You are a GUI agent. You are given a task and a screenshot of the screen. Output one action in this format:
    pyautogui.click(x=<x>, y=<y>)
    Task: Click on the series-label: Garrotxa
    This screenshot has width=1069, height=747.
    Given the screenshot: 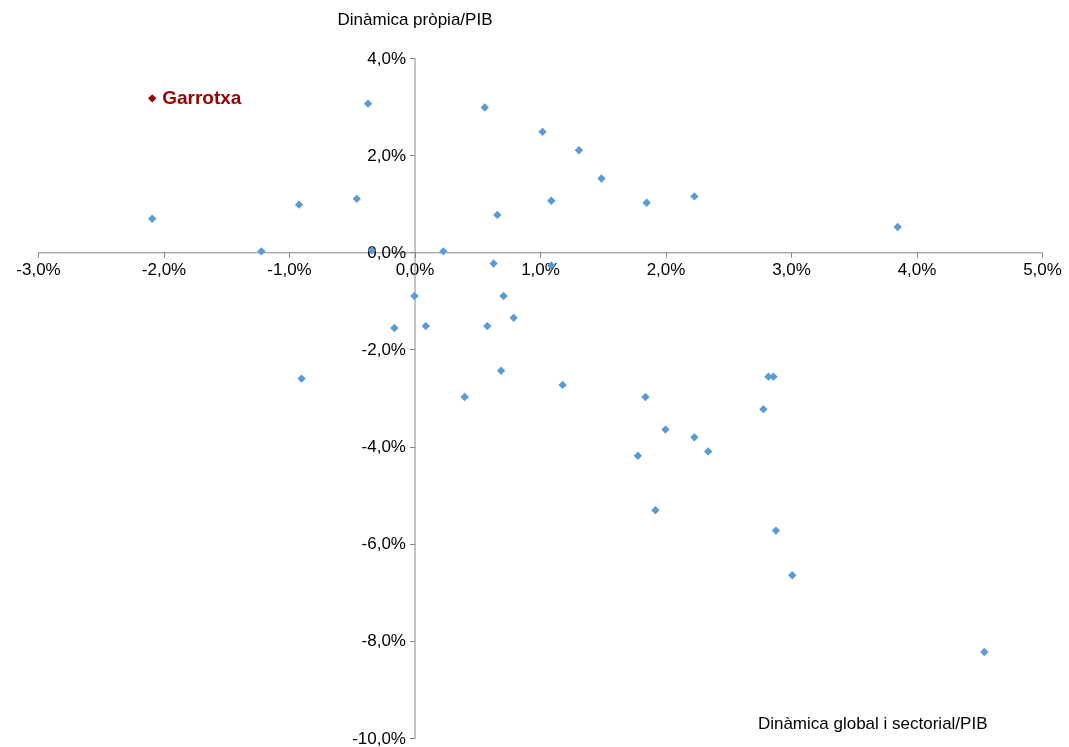 What is the action you would take?
    pyautogui.click(x=202, y=98)
    